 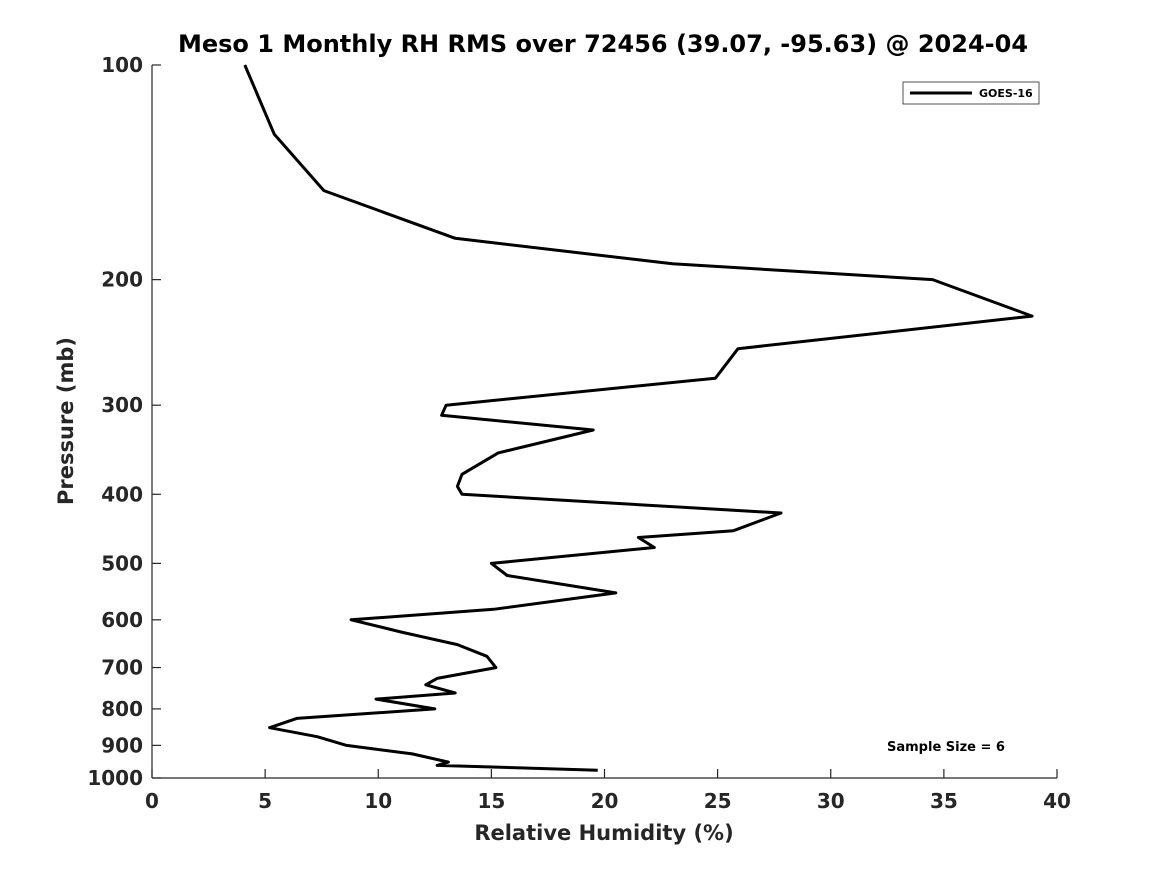 I want to click on x-axis-label: Relative Humidity (%), so click(x=603, y=833).